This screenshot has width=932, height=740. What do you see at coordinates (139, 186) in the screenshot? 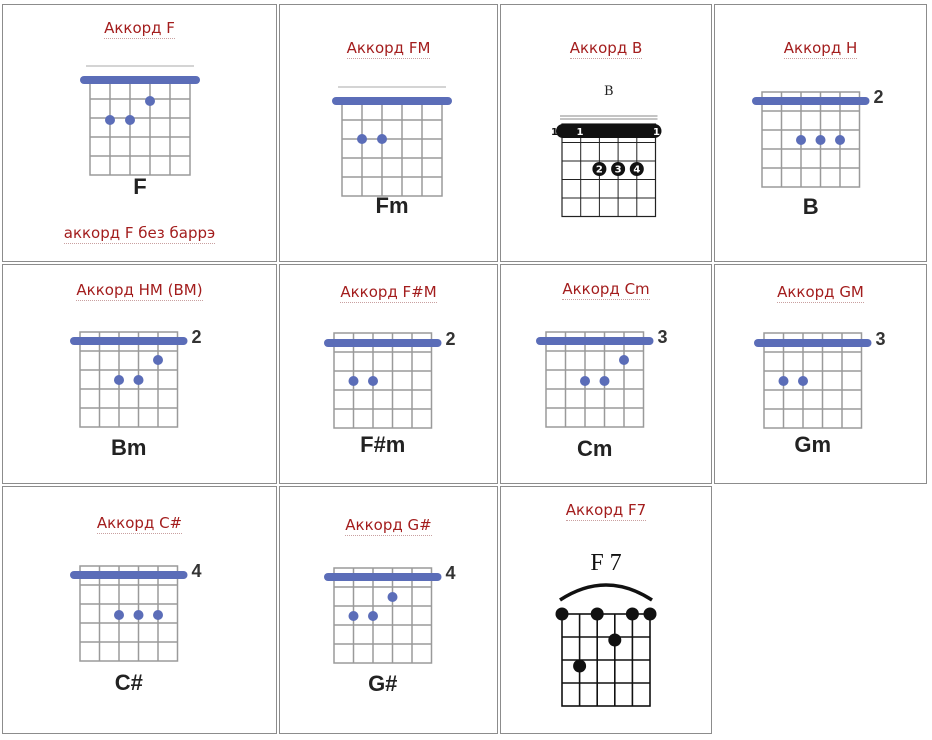
I see `chord-name: F` at bounding box center [139, 186].